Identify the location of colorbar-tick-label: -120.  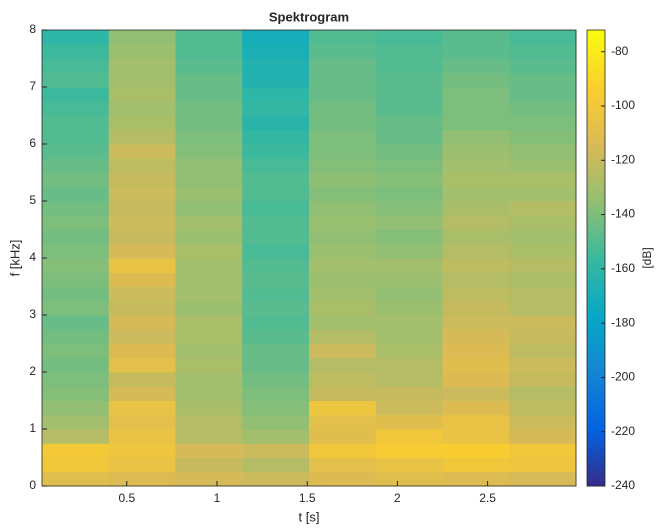
(623, 159).